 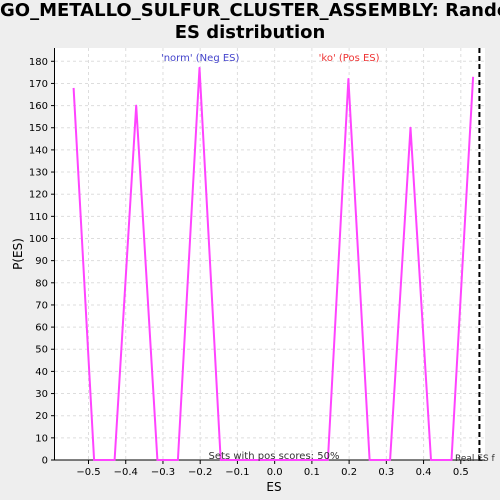 I want to click on y-tick-label: 20, so click(x=41, y=416).